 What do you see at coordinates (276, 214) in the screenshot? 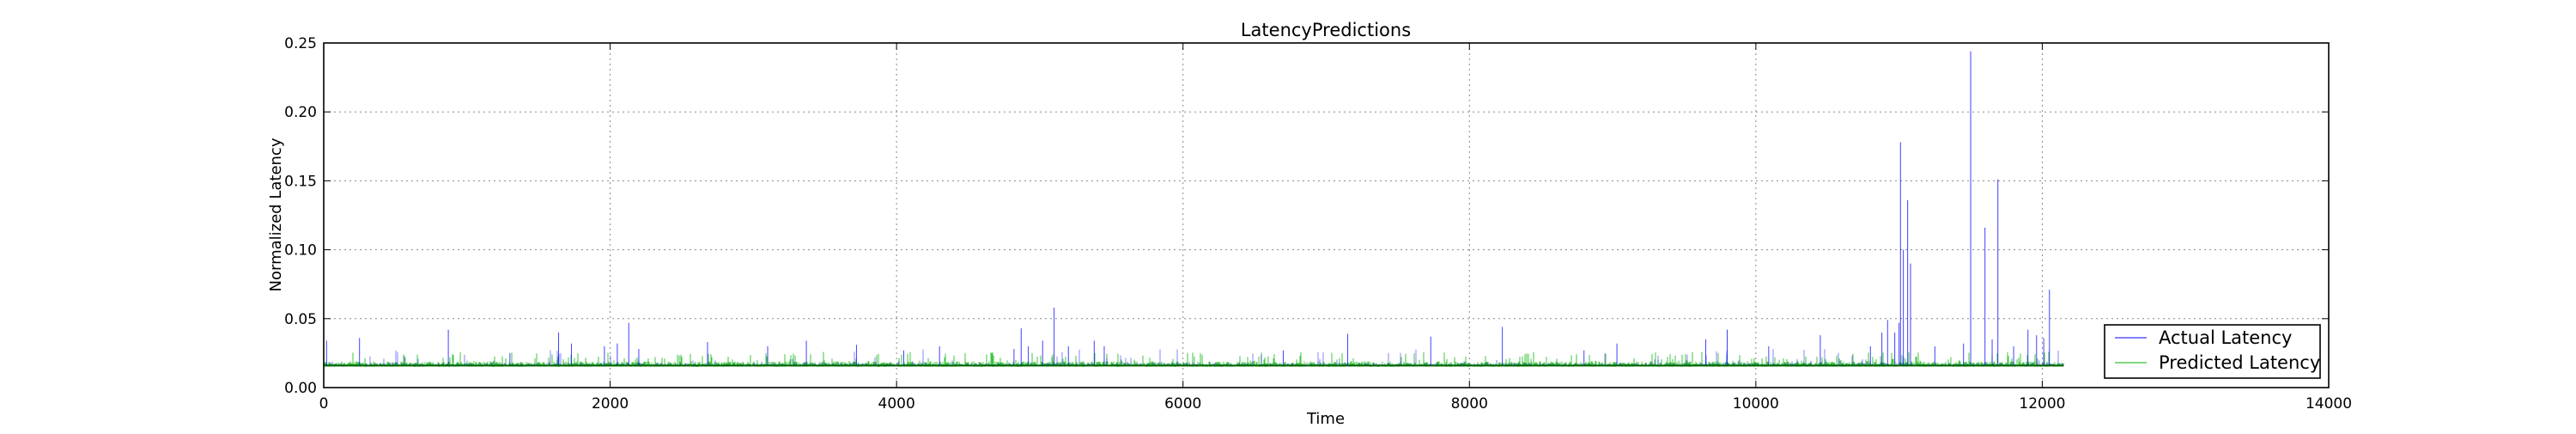
I see `y-axis-title: Normalized Latency` at bounding box center [276, 214].